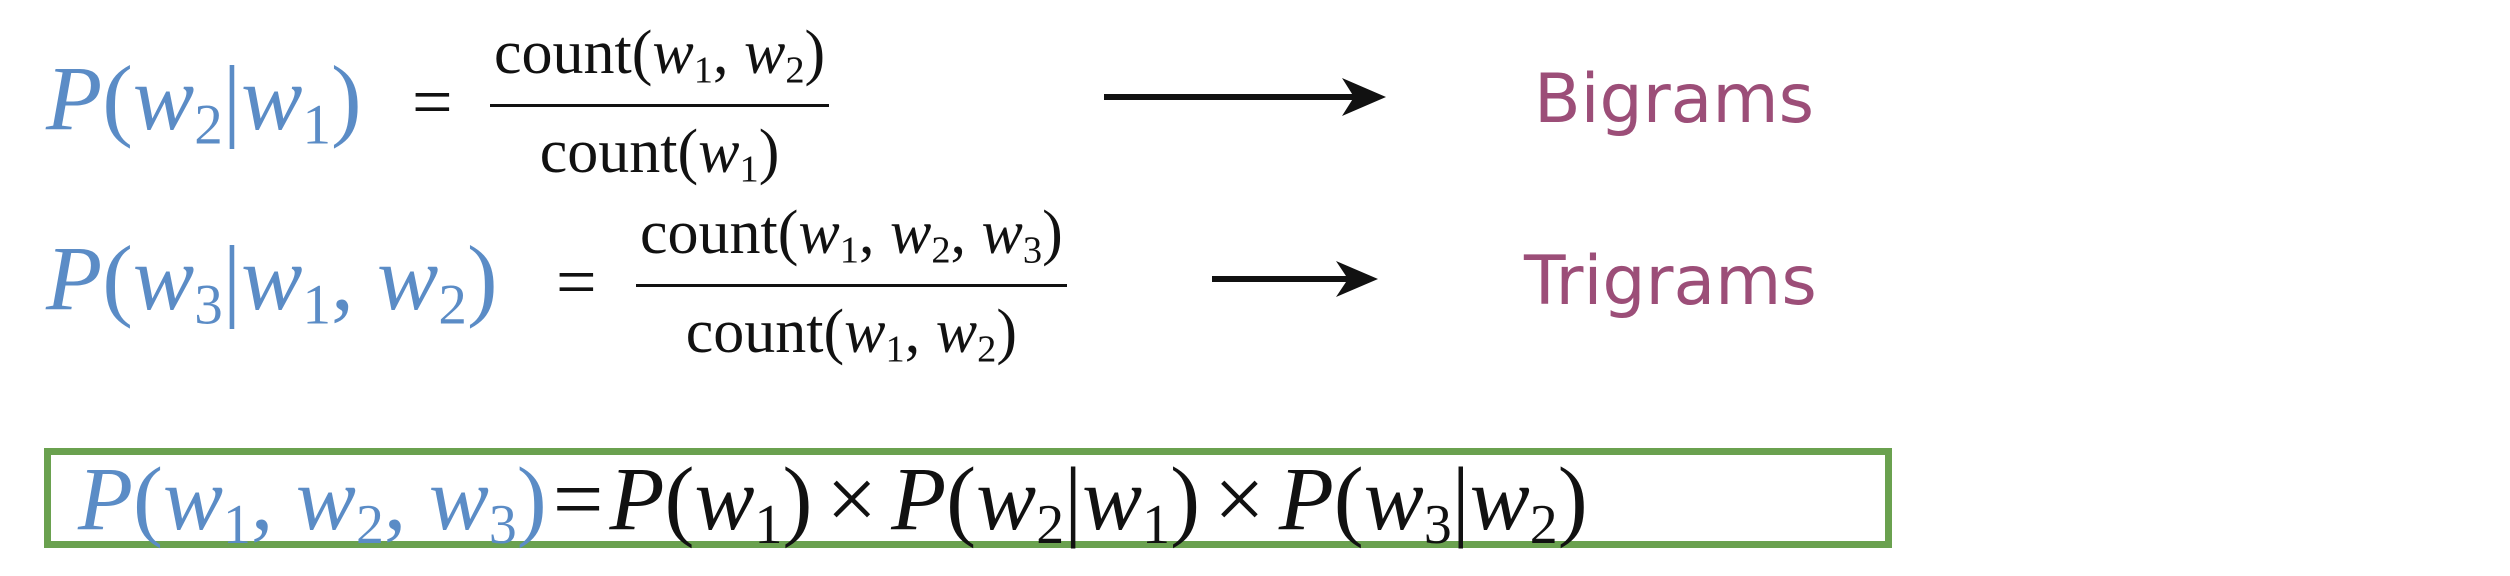  I want to click on chain-rule-box, so click(968, 498).